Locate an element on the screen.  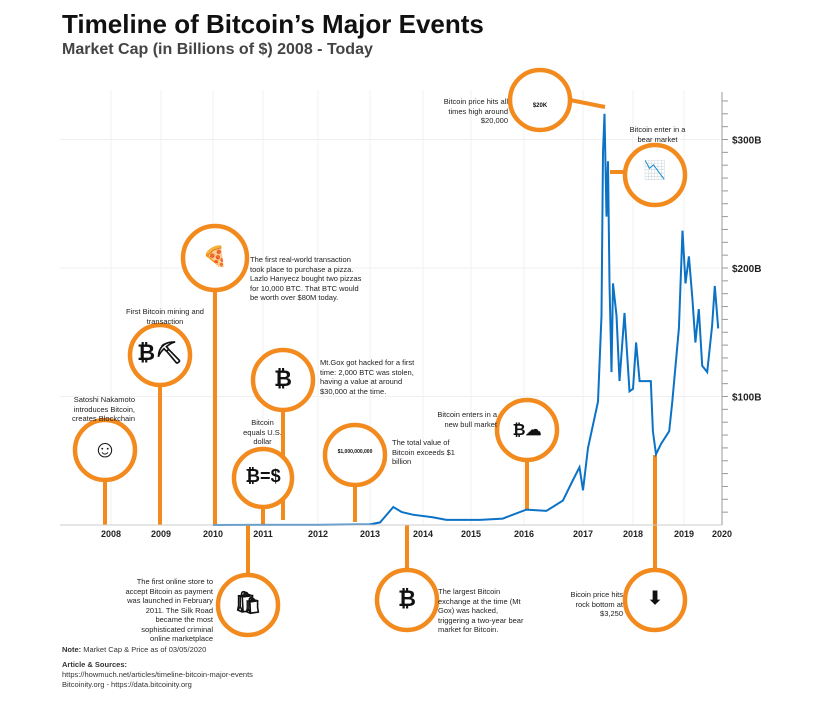
x-tick-label: 2019 is located at coordinates (684, 534).